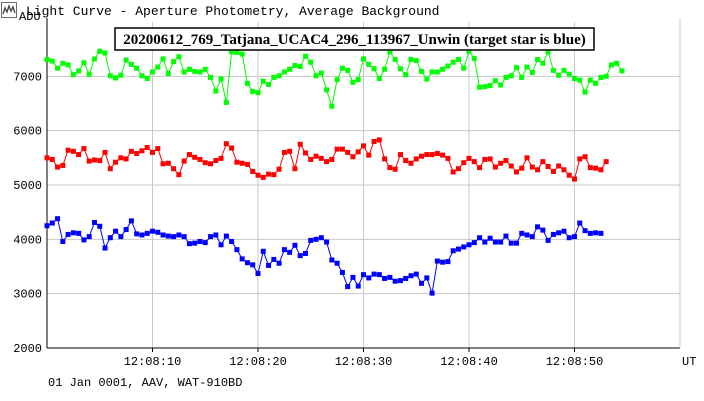 The height and width of the screenshot is (401, 704). What do you see at coordinates (27, 77) in the screenshot?
I see `y-tick-label: 7000` at bounding box center [27, 77].